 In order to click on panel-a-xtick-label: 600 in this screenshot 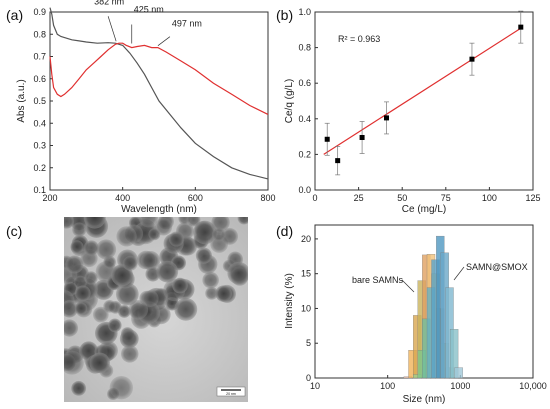, I will do `click(195, 198)`.